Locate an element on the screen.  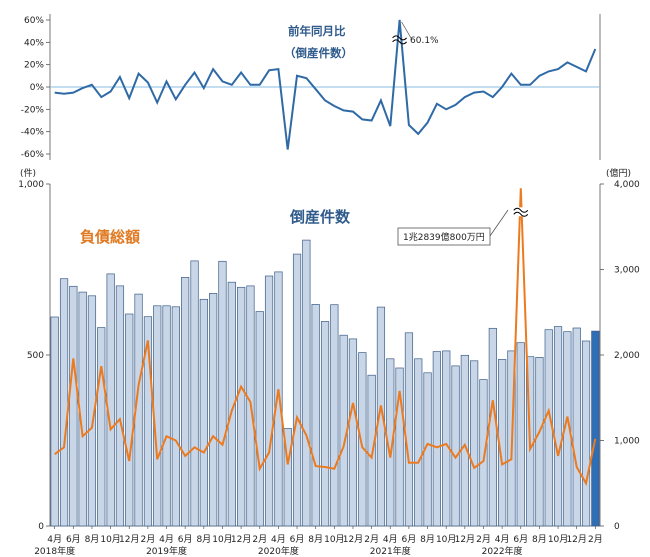
yoy-tick-label: 40% is located at coordinates (34, 43).